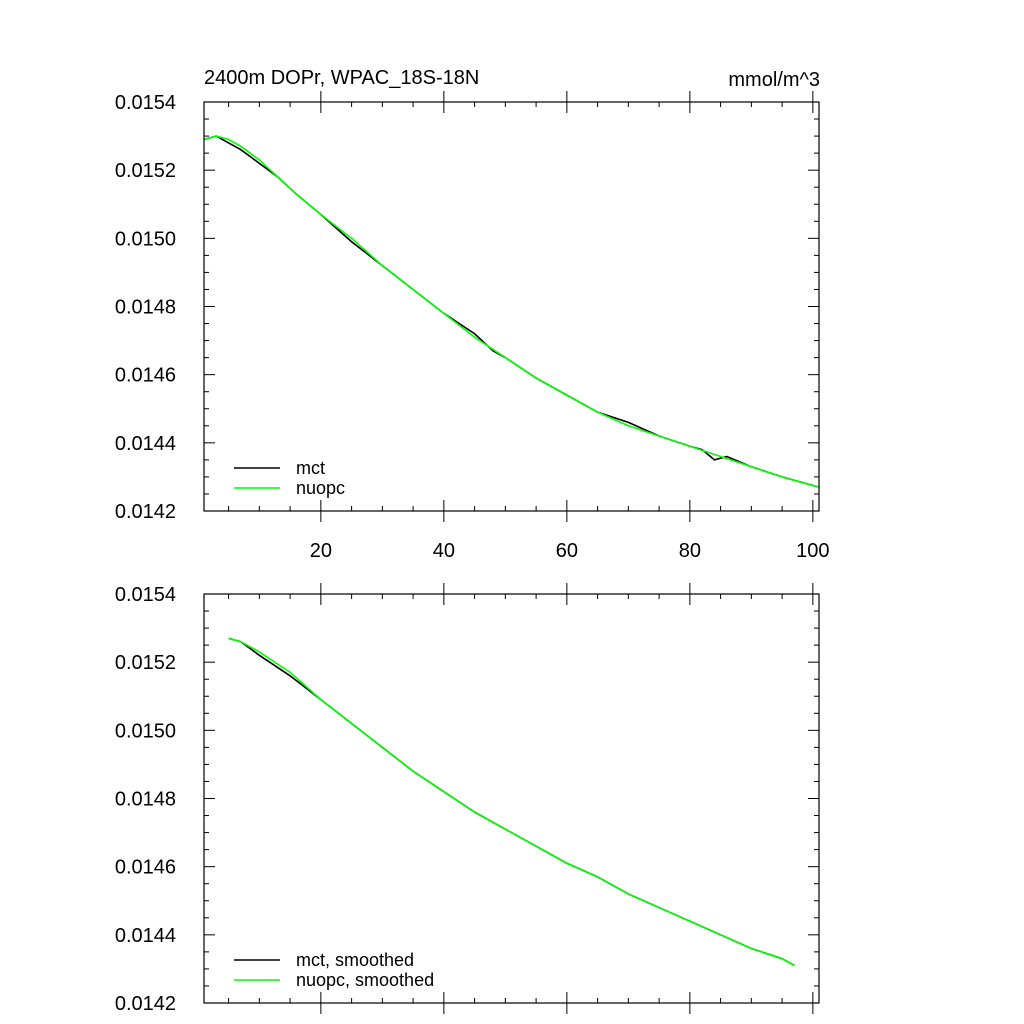 The height and width of the screenshot is (1024, 1024). What do you see at coordinates (774, 80) in the screenshot?
I see `units-label: mmol/m^3` at bounding box center [774, 80].